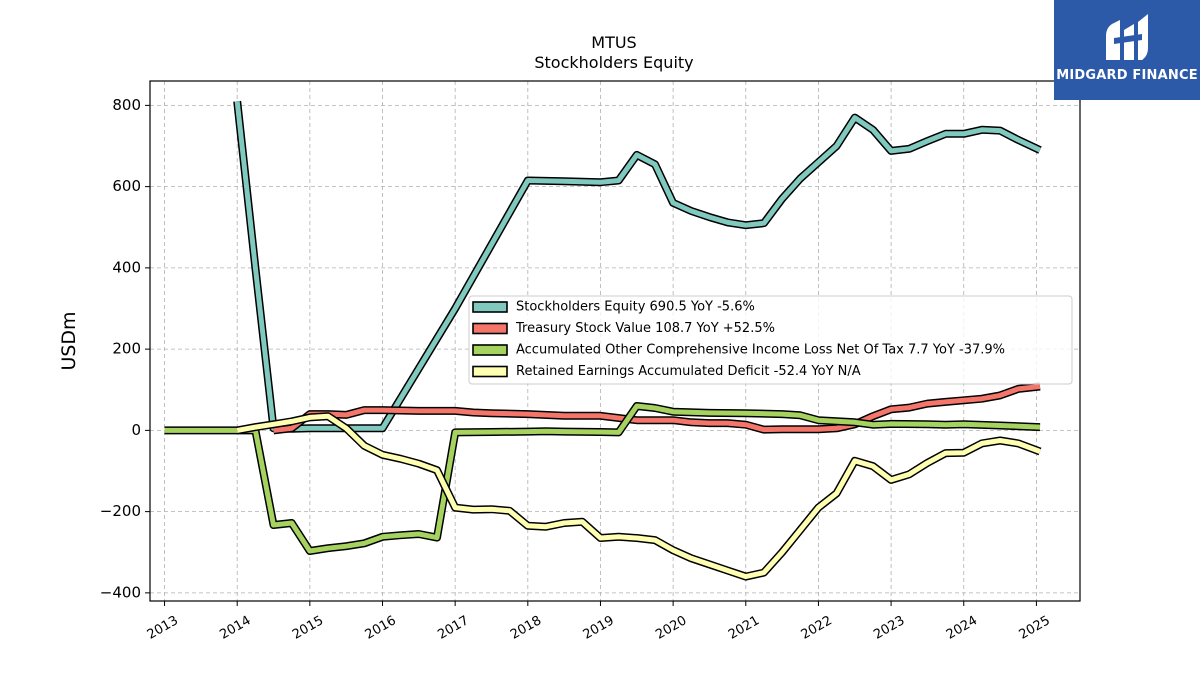  I want to click on chart-subtitle: Stockholders Equity, so click(613, 62).